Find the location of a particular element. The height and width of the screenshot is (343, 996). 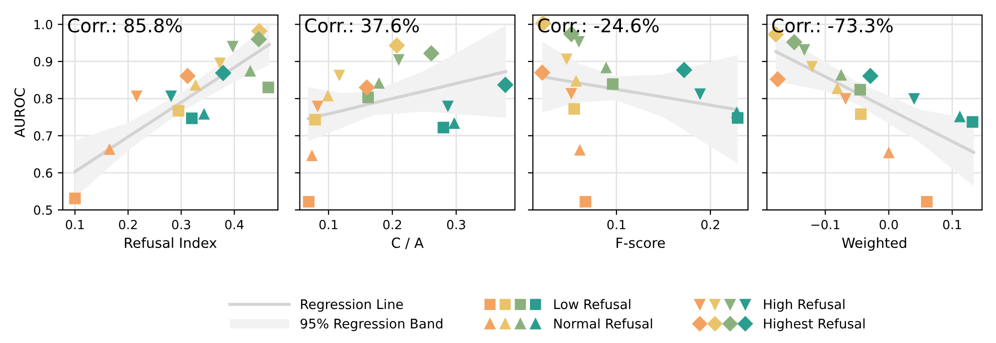

y-tick-label: 1.0 is located at coordinates (43, 25).